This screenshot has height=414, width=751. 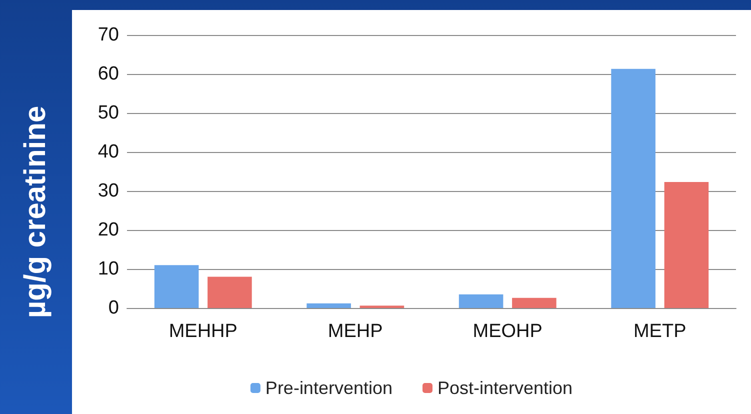 What do you see at coordinates (203, 331) in the screenshot?
I see `x-tick-label: MEHHP` at bounding box center [203, 331].